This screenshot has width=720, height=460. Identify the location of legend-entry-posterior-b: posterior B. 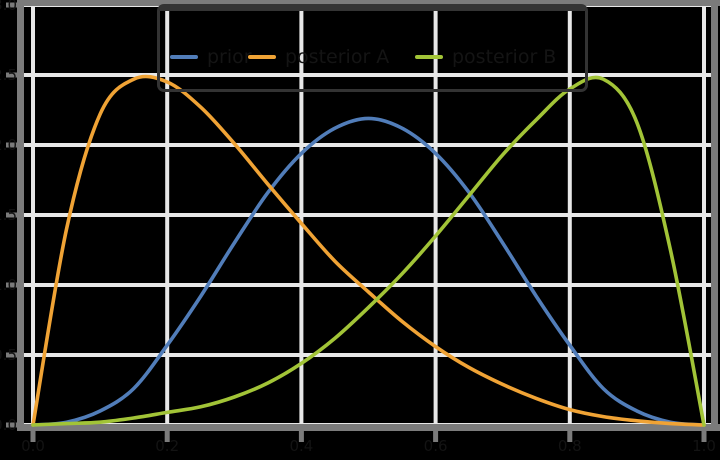
(485, 57).